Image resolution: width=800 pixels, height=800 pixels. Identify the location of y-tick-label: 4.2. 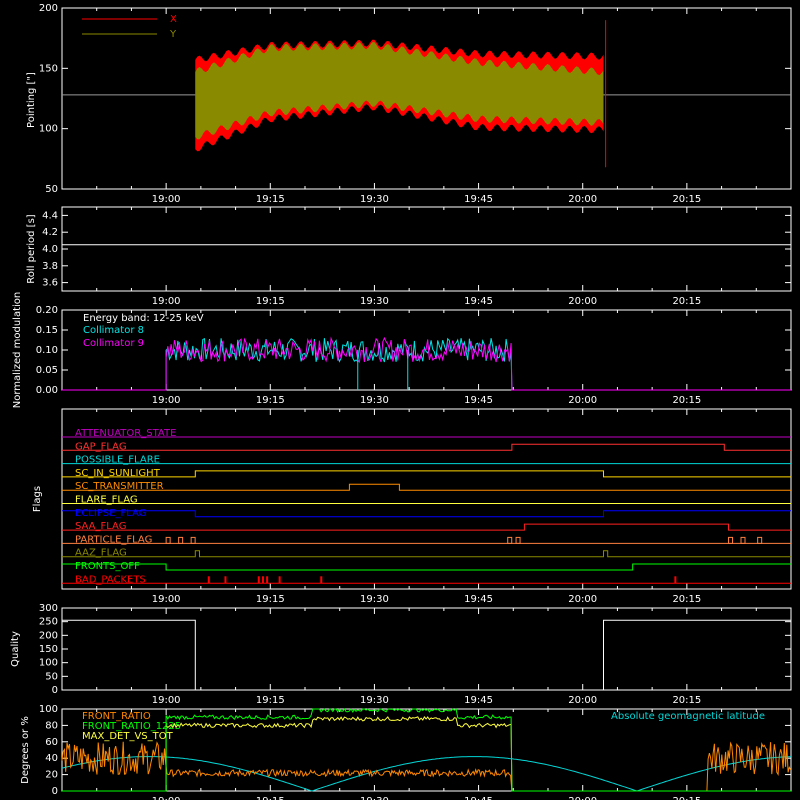
(50, 232).